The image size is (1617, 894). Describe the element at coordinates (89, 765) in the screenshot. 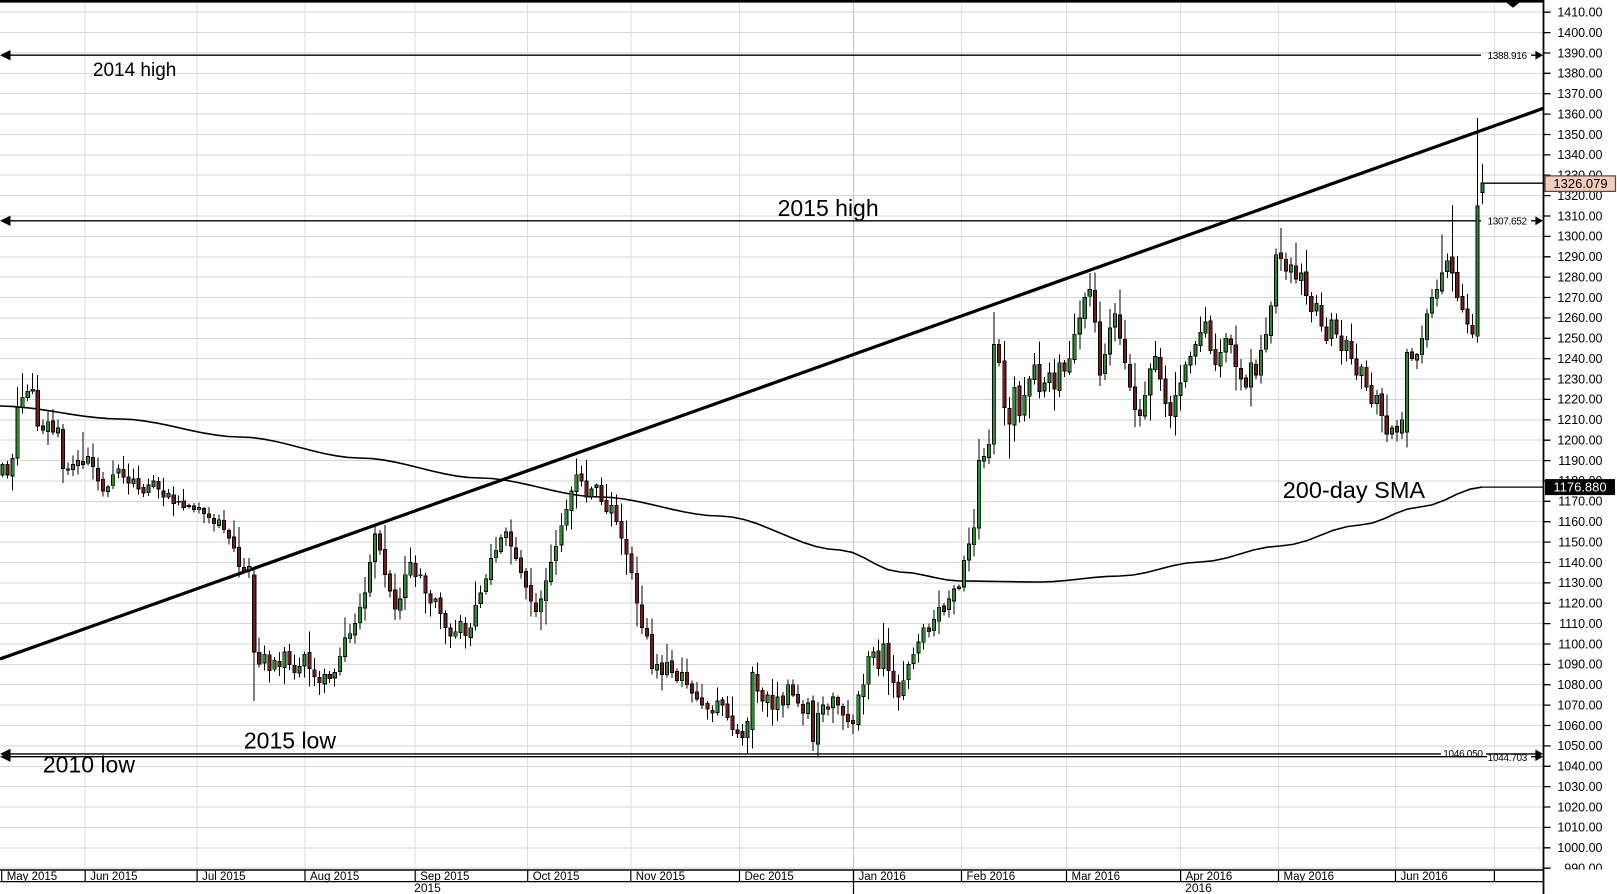

I see `svg-text: 2010 low` at that location.